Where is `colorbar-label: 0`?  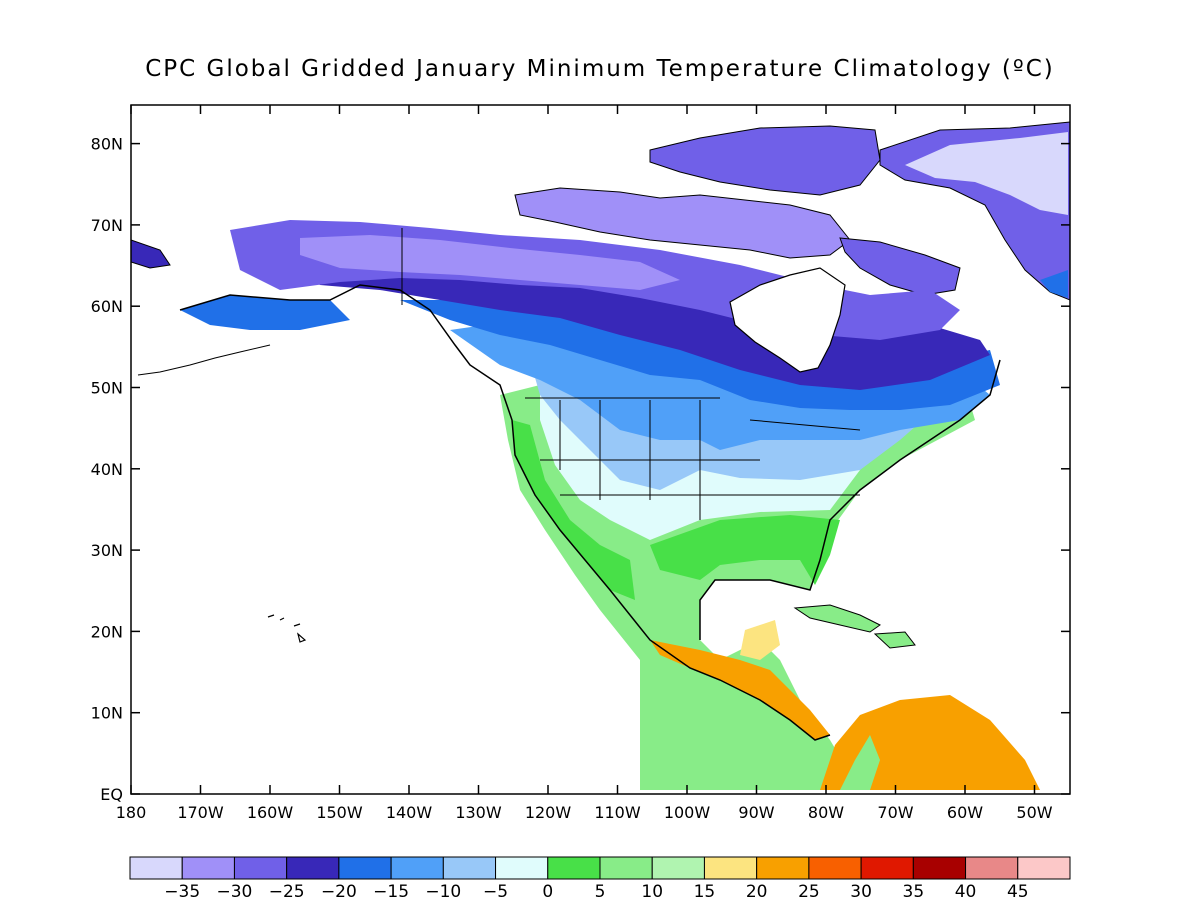
colorbar-label: 0 is located at coordinates (547, 891).